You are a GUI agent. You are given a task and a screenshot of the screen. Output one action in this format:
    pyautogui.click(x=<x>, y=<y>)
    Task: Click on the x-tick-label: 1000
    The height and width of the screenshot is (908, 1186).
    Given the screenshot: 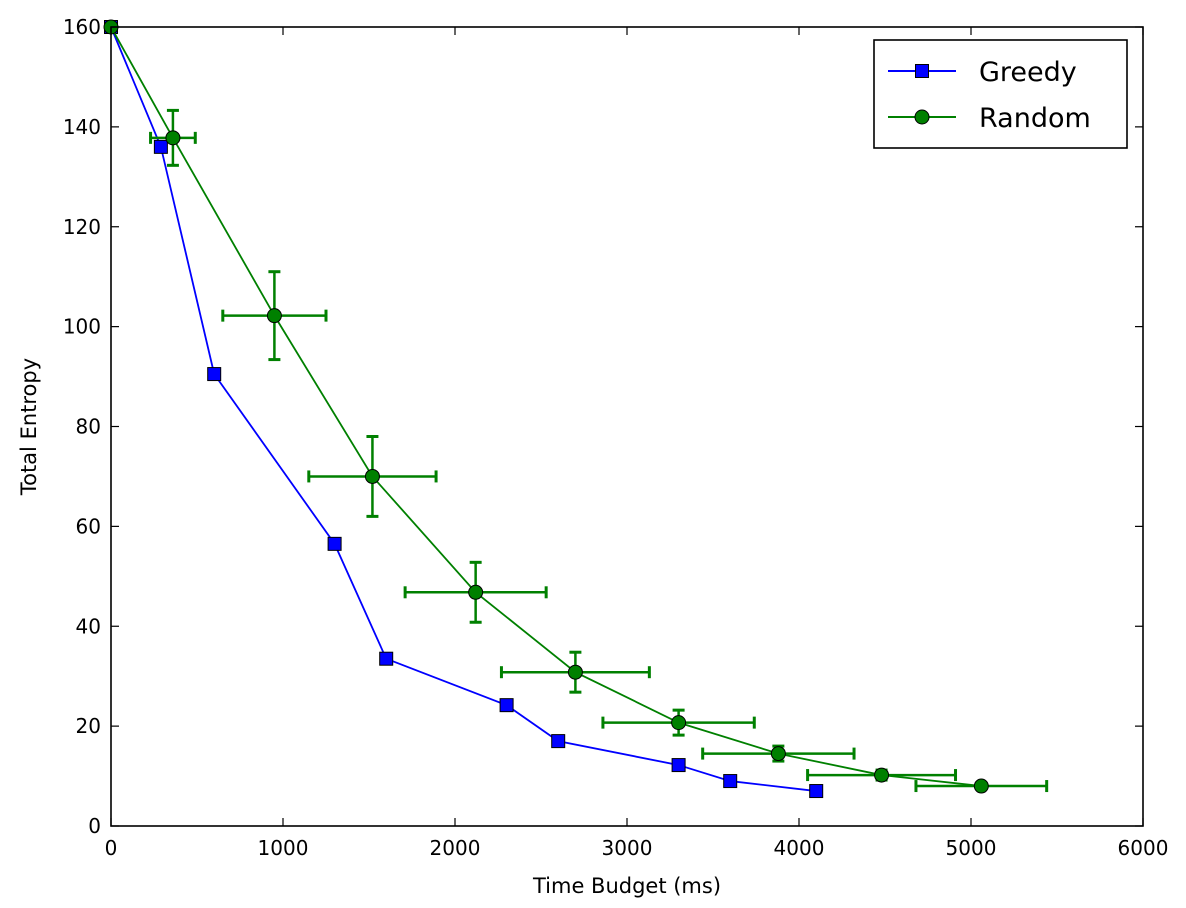 What is the action you would take?
    pyautogui.click(x=283, y=848)
    